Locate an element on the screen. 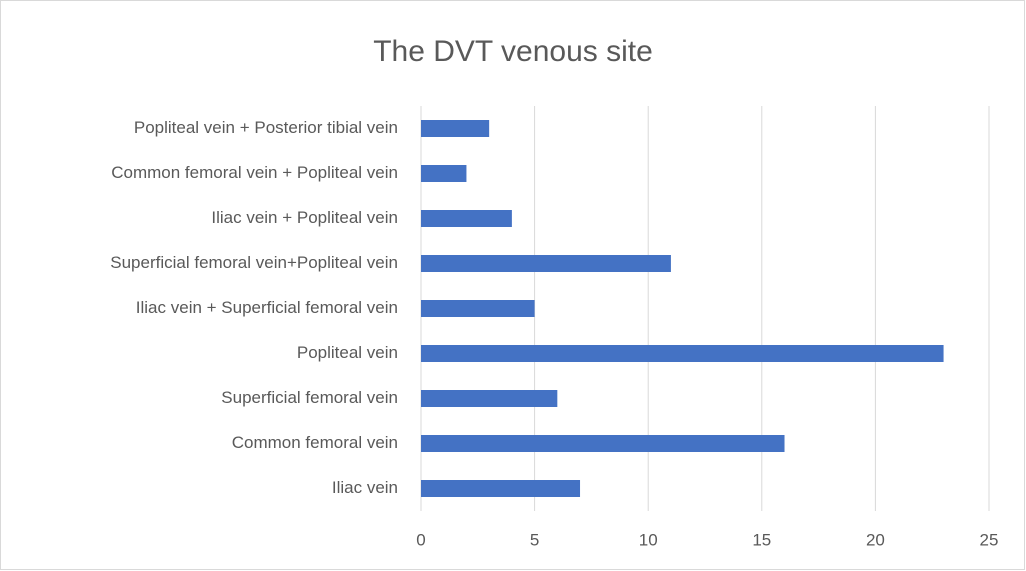  y-tick-label: Iliac vein is located at coordinates (365, 487).